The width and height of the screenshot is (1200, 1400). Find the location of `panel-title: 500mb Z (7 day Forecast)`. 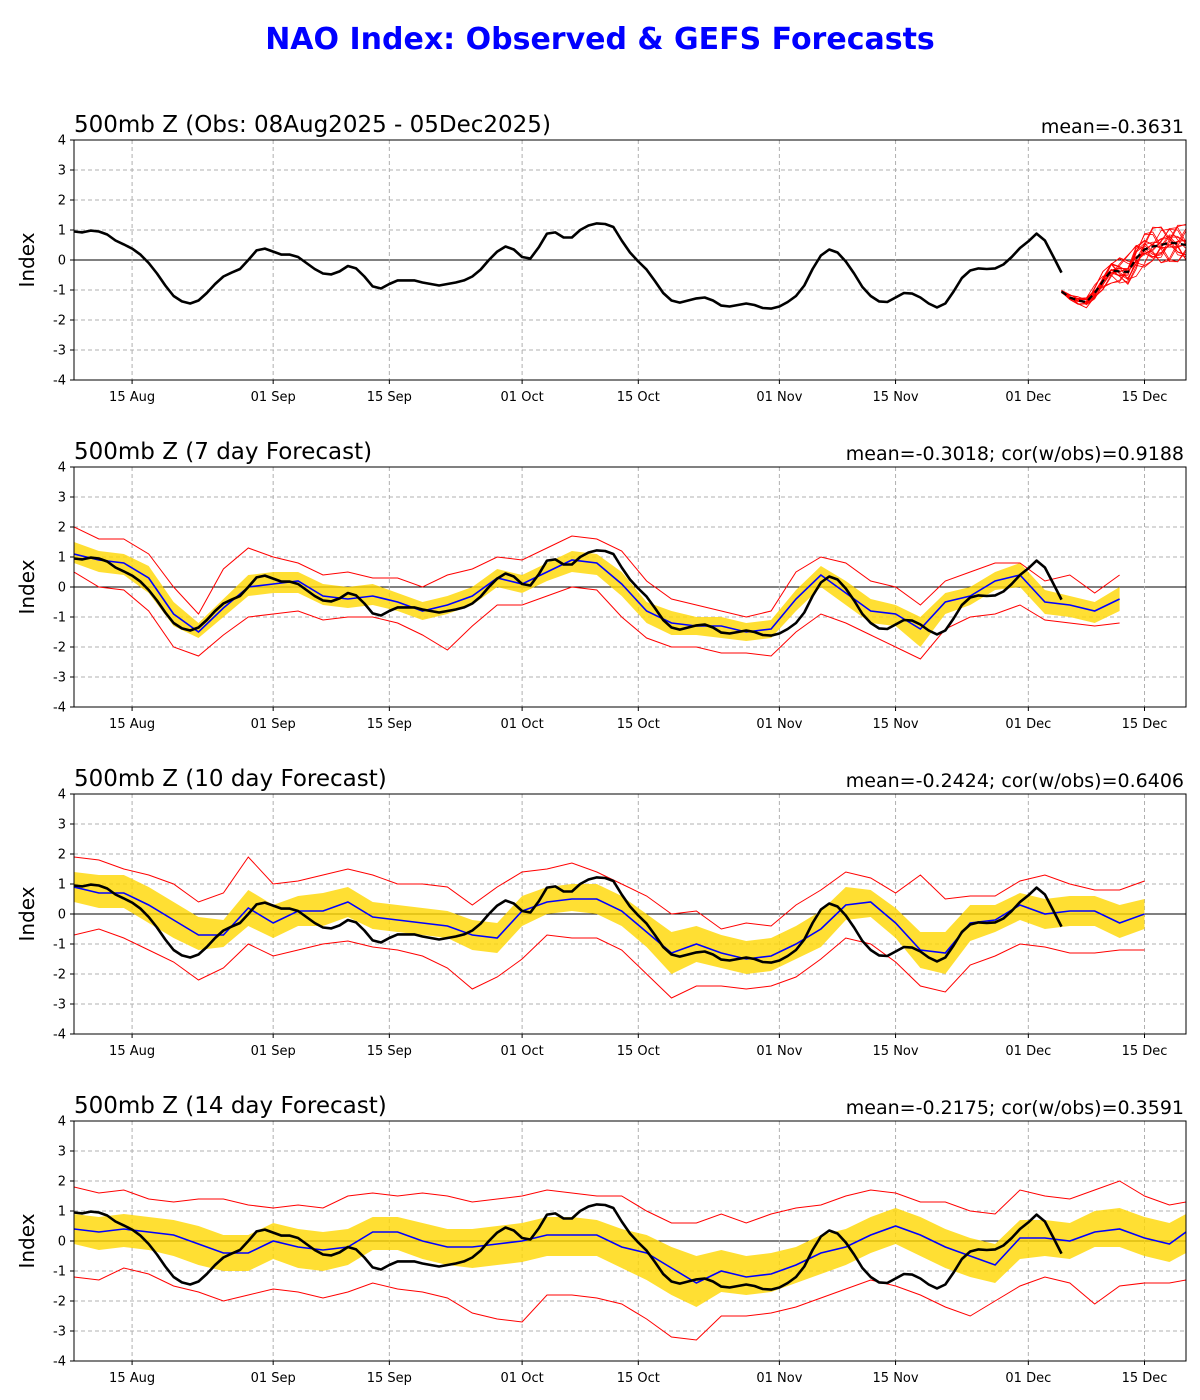

panel-title: 500mb Z (7 day Forecast) is located at coordinates (223, 452).